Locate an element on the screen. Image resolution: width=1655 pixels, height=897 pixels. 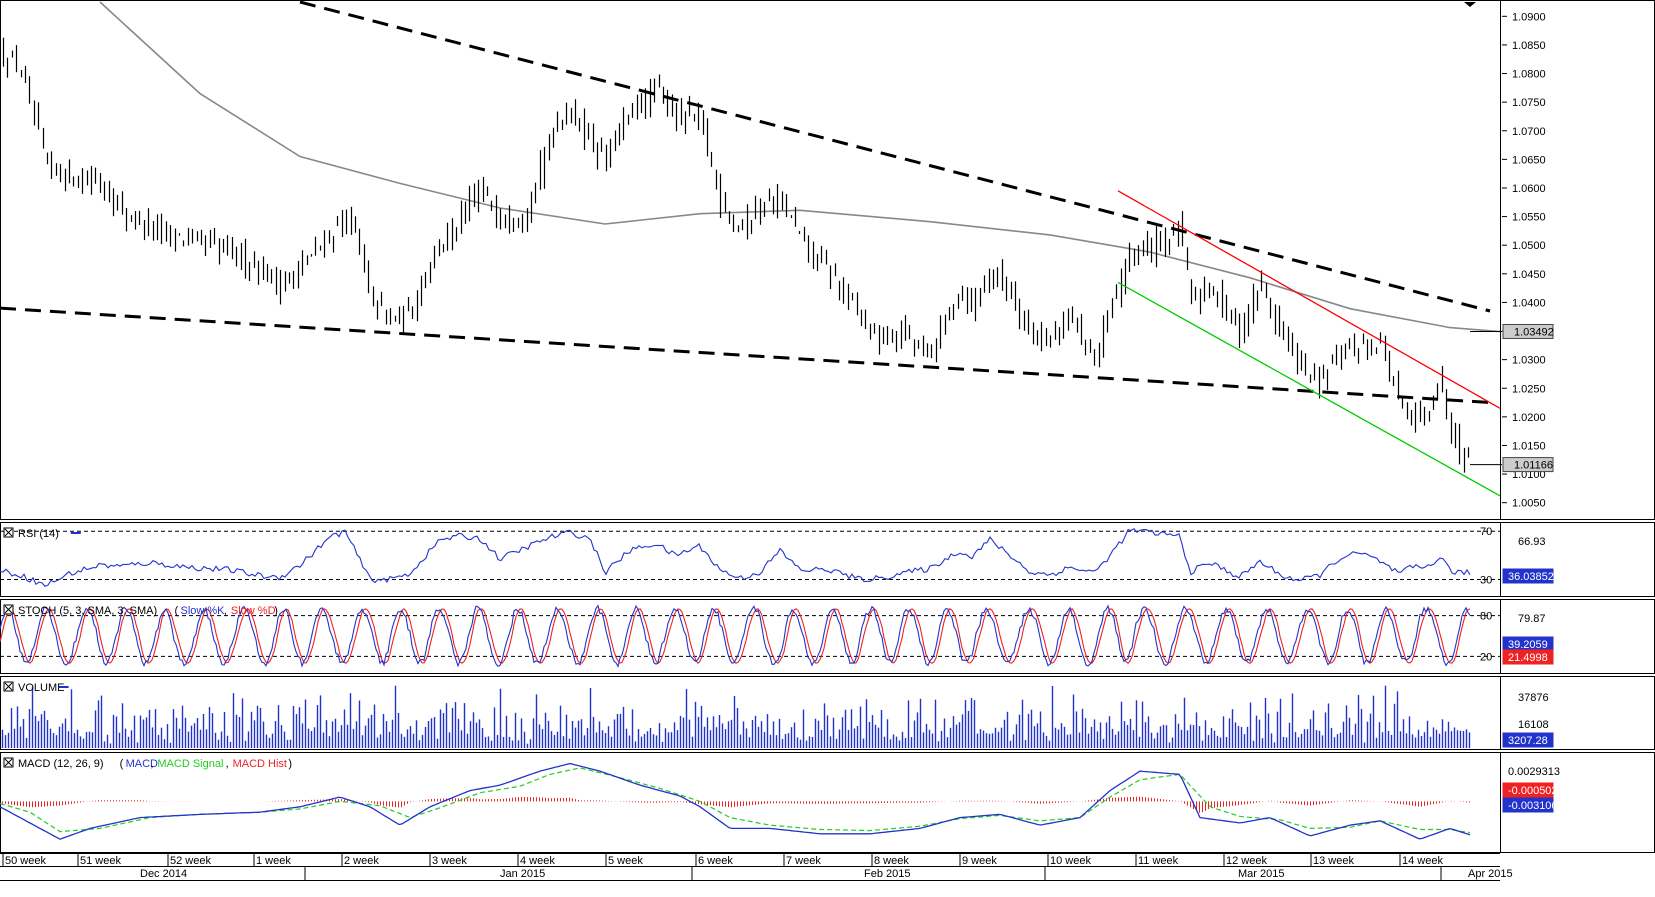
stoch-d-line is located at coordinates (735, 636).